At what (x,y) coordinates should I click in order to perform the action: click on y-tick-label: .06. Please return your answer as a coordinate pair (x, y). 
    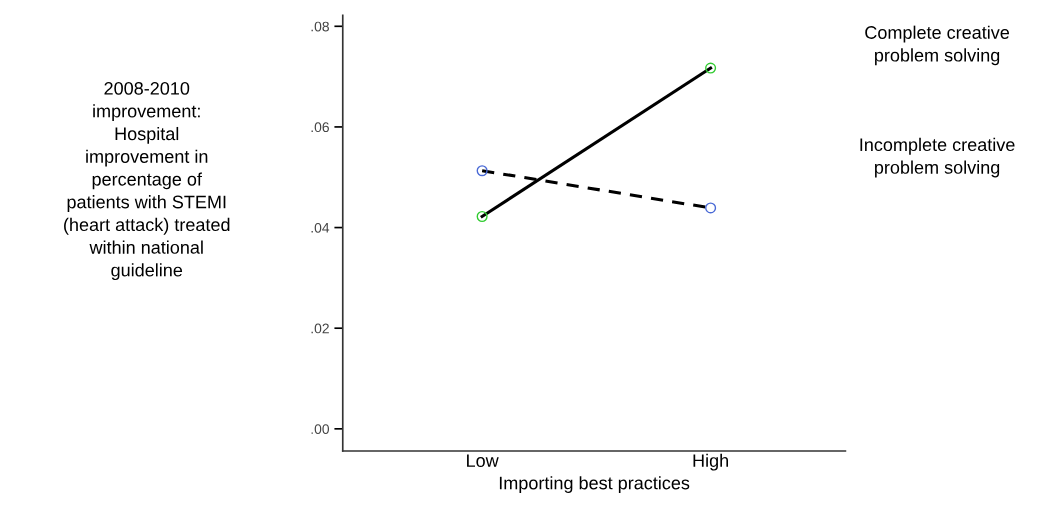
    Looking at the image, I should click on (320, 127).